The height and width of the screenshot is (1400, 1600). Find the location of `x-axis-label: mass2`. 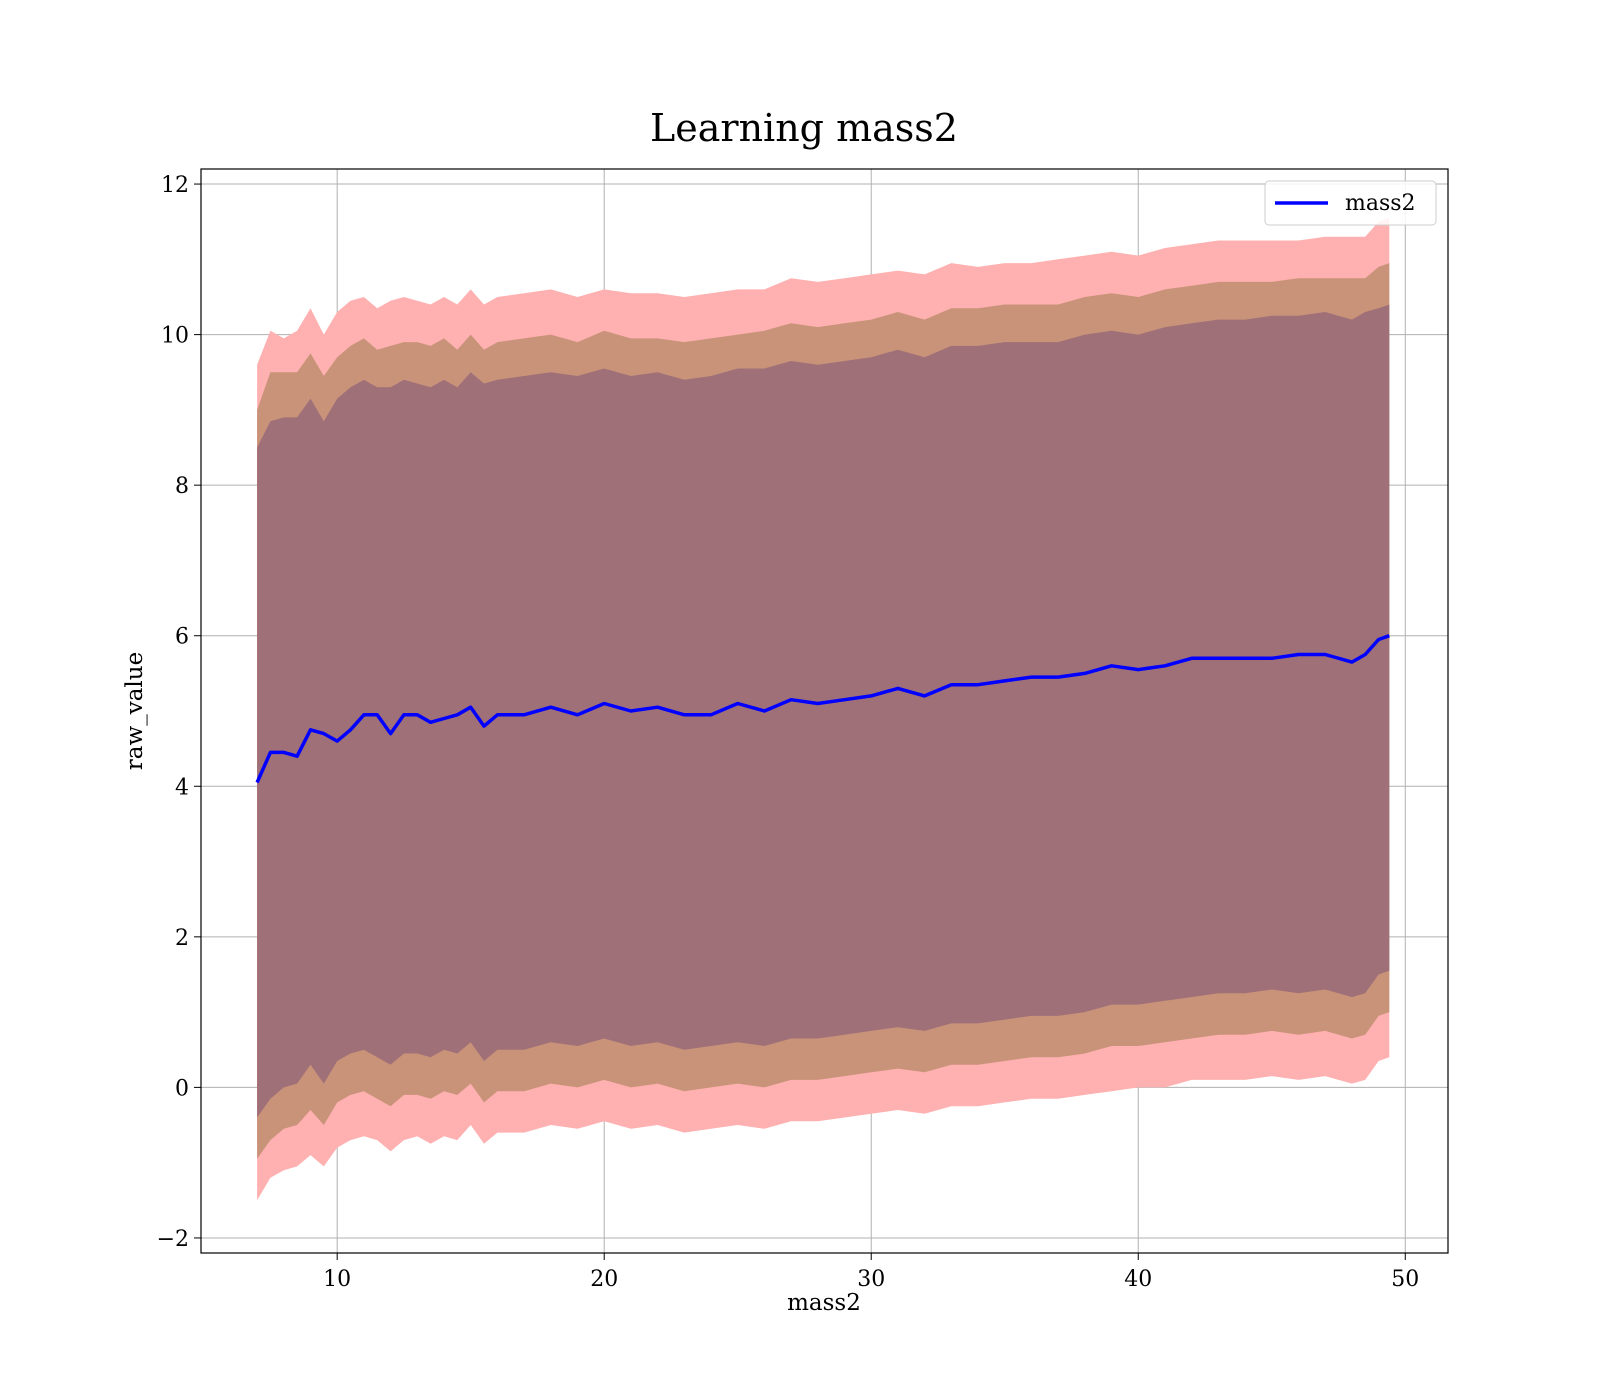

x-axis-label: mass2 is located at coordinates (824, 1303).